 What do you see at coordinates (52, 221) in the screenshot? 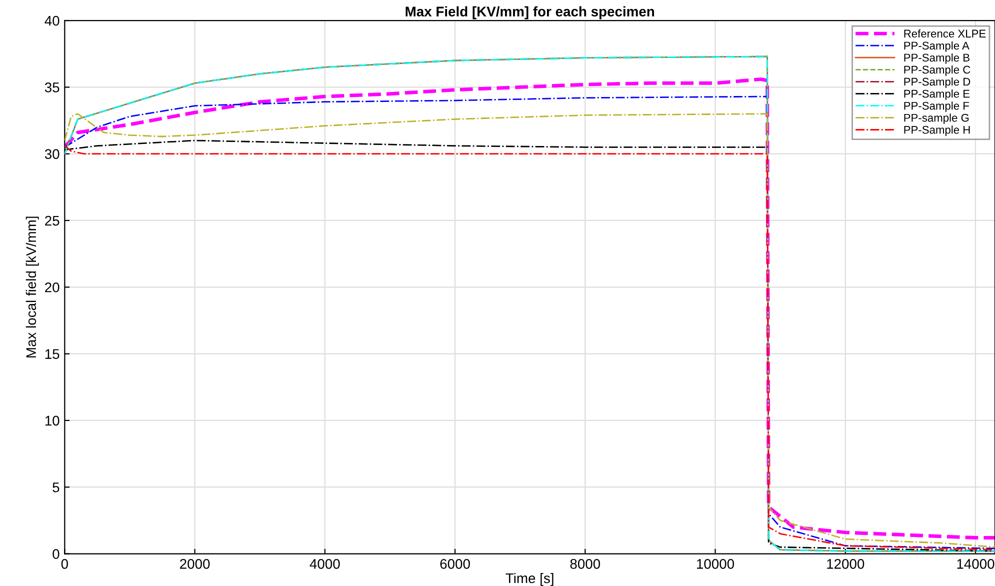
I see `y-tick-label: 25` at bounding box center [52, 221].